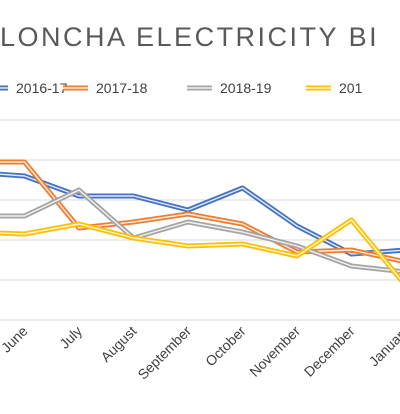  I want to click on legend: 2016-17 2017-18 2018-19 201, so click(181, 88).